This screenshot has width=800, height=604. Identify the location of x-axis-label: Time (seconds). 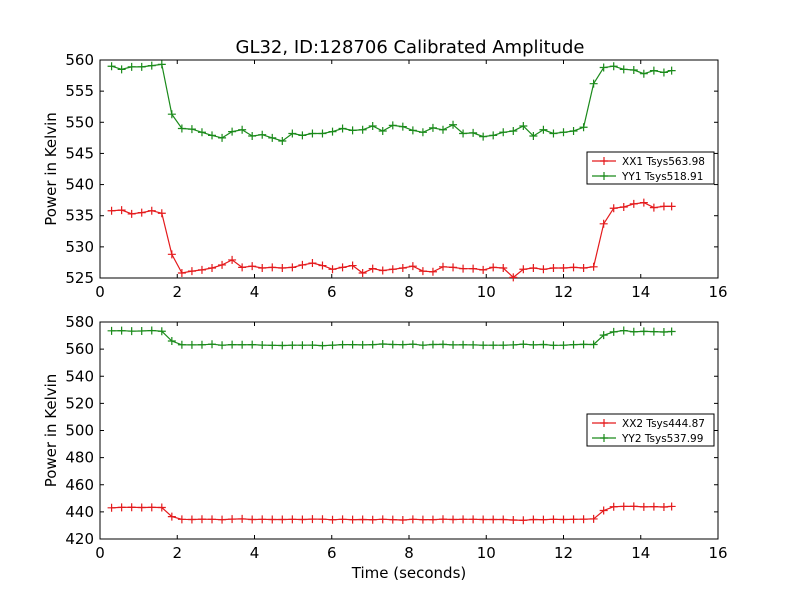
(409, 573).